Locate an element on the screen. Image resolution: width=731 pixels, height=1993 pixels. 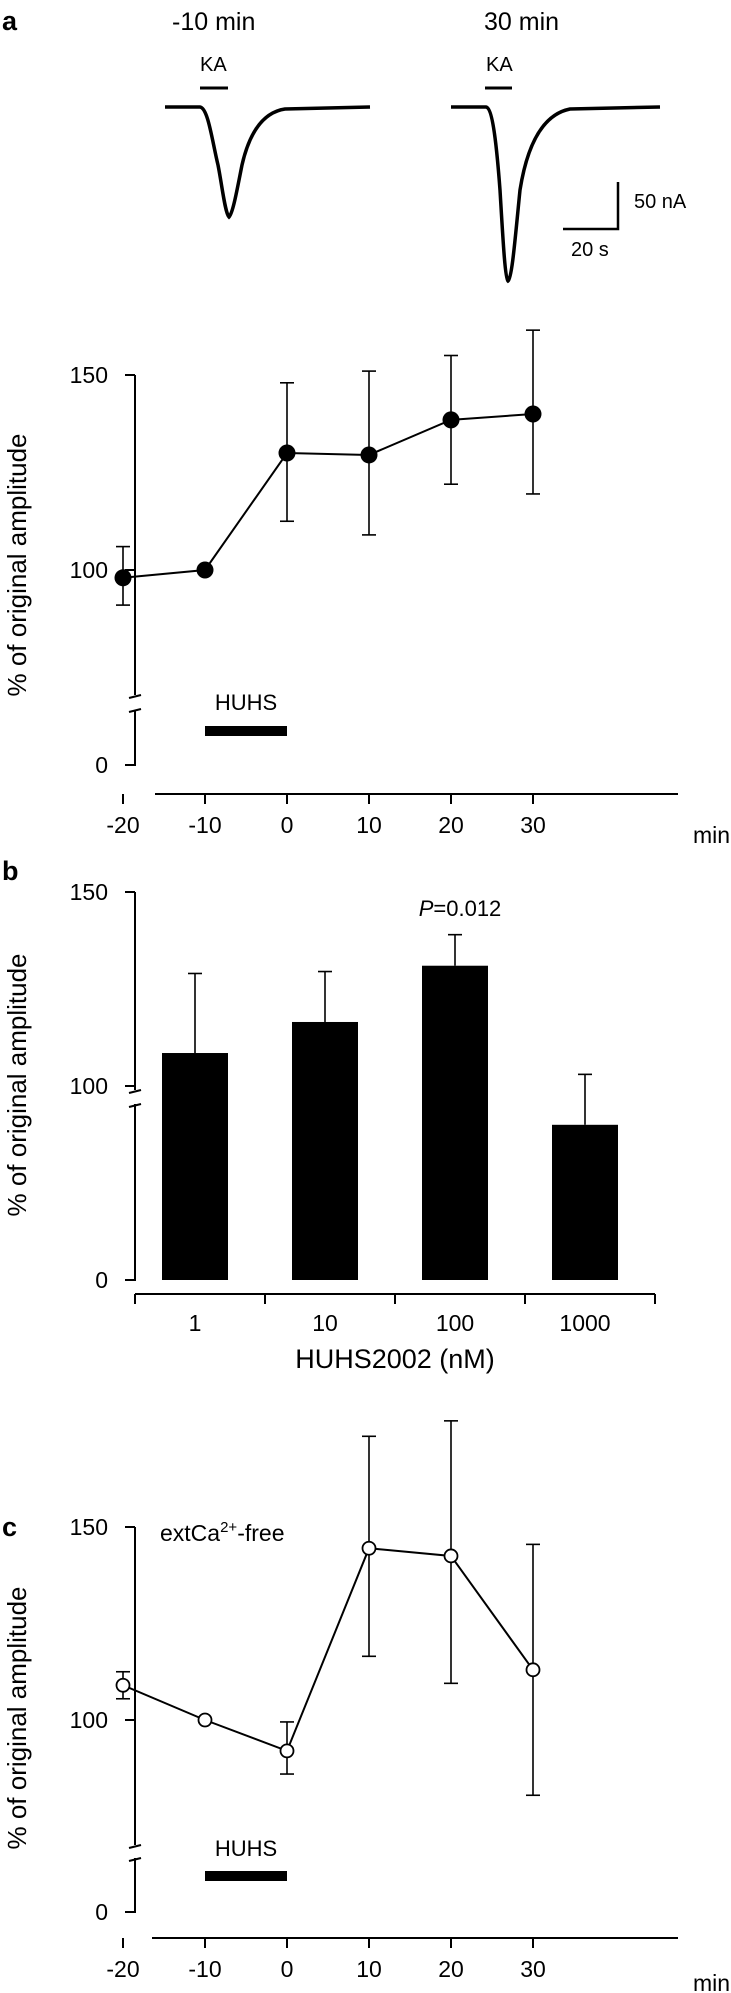
y-axis-title-b: % of original amplitude is located at coordinates (17, 1084).